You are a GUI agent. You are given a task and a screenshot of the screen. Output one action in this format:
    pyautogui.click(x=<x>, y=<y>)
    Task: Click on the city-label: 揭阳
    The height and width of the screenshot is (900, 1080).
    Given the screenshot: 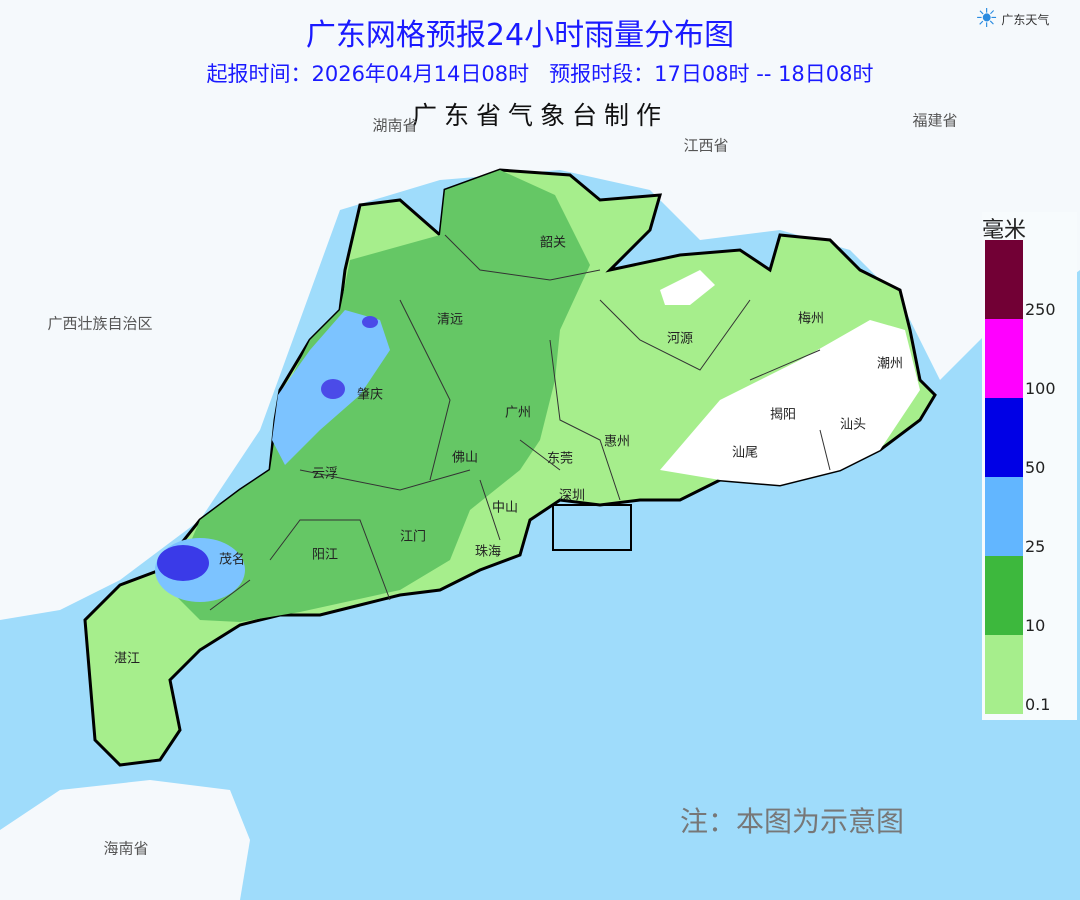 What is the action you would take?
    pyautogui.click(x=783, y=415)
    